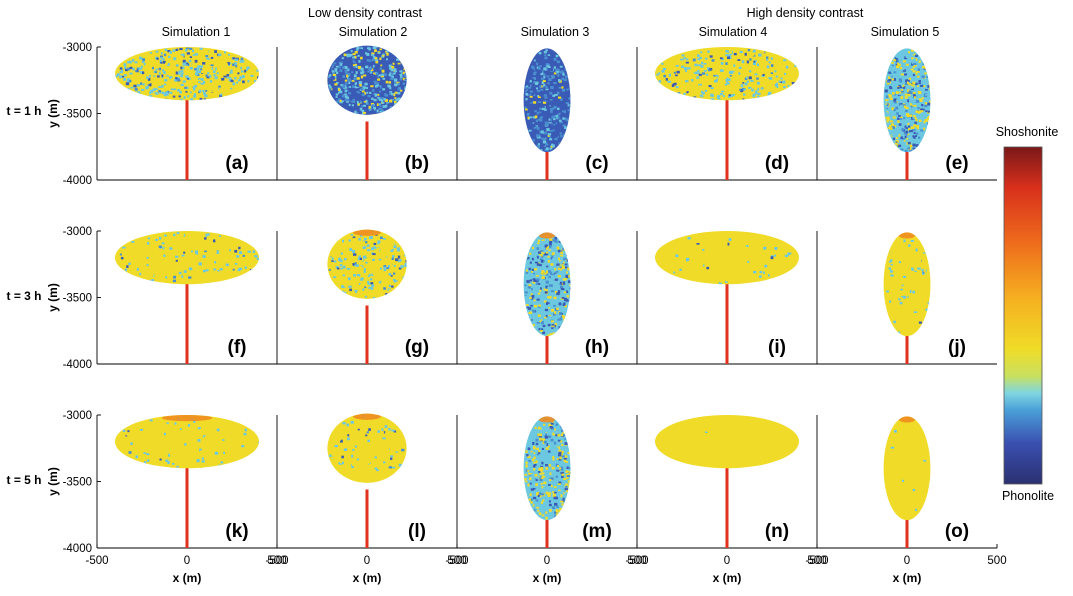  I want to click on panel-c: (c), so click(546, 114).